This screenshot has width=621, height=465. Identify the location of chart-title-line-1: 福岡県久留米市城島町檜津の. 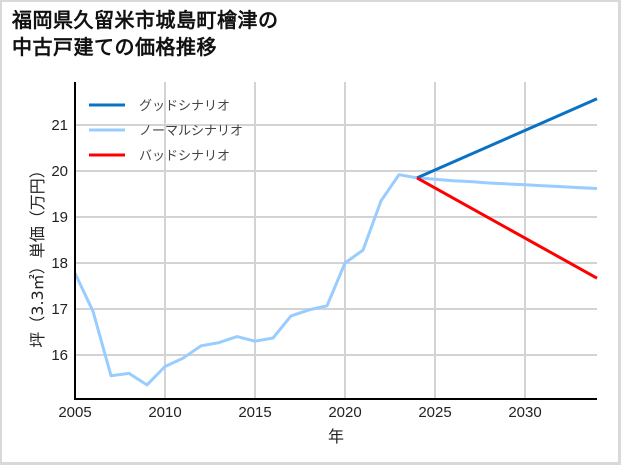
(145, 20).